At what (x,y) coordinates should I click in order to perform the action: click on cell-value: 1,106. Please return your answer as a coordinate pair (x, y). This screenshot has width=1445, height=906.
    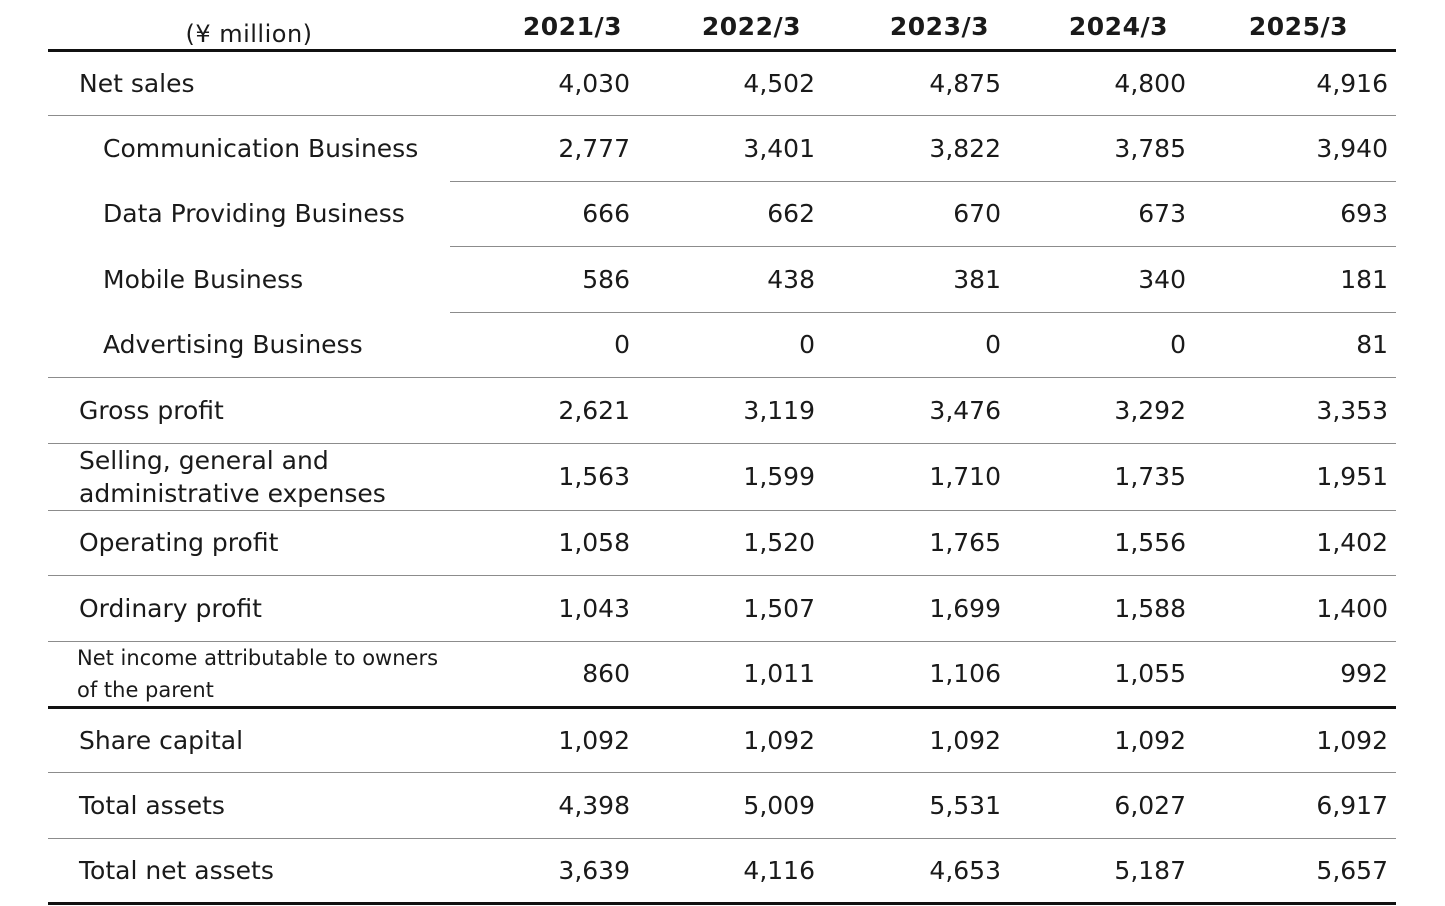
    Looking at the image, I should click on (916, 675).